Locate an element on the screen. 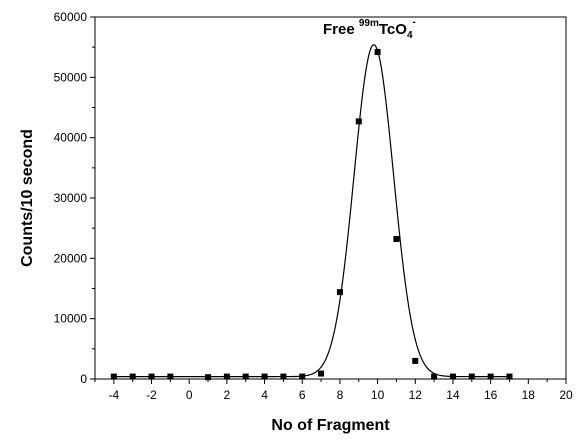 This screenshot has height=442, width=577. y-tick-label: 0 is located at coordinates (83, 379).